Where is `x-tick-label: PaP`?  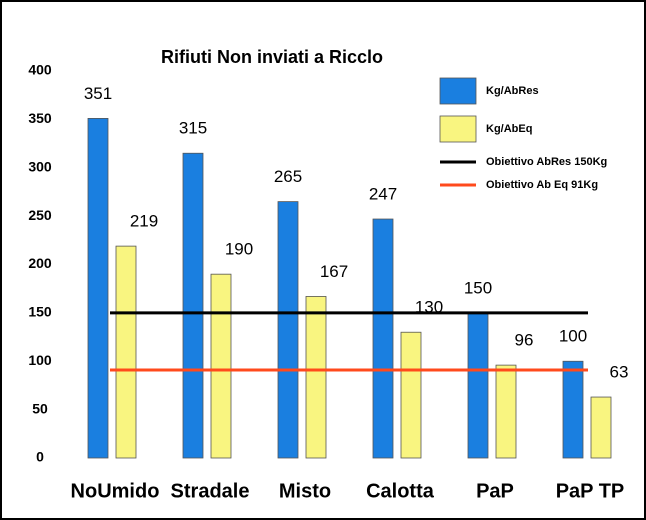
x-tick-label: PaP is located at coordinates (495, 491).